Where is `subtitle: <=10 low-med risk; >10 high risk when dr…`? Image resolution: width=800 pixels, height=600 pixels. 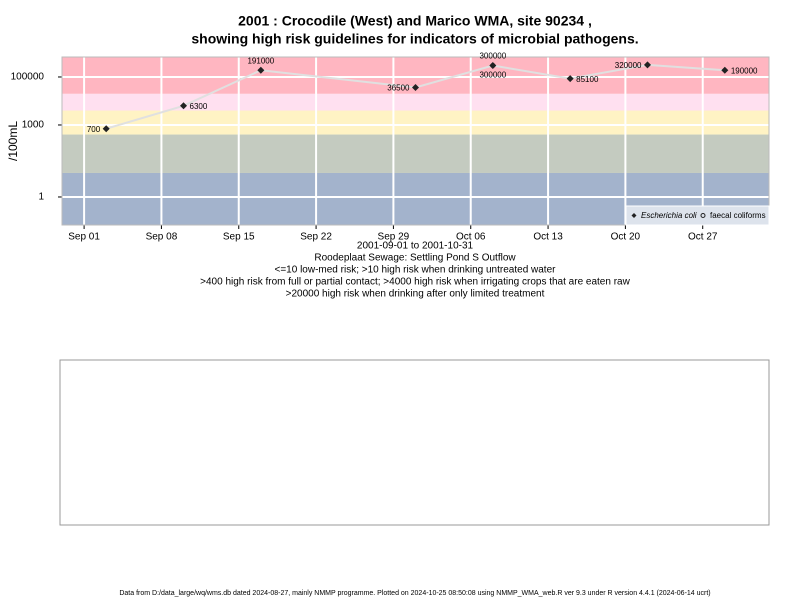 subtitle: <=10 low-med risk; >10 high risk when dr… is located at coordinates (416, 270).